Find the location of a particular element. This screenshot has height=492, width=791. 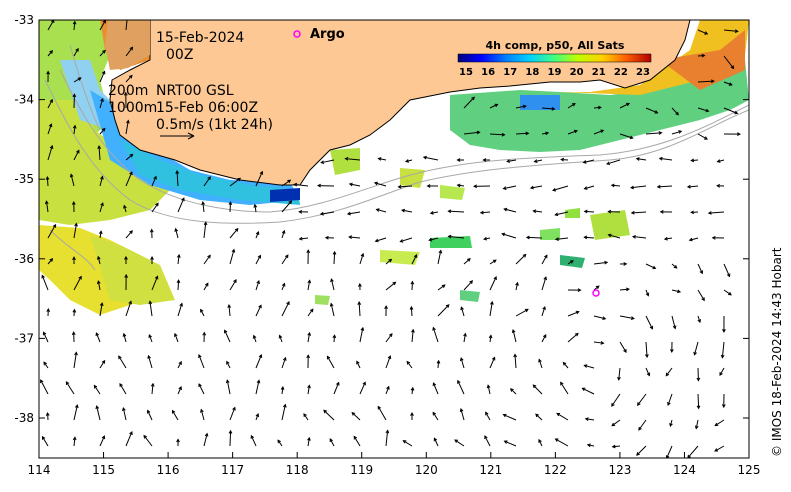

product-label: NRT00 GSL is located at coordinates (195, 91).